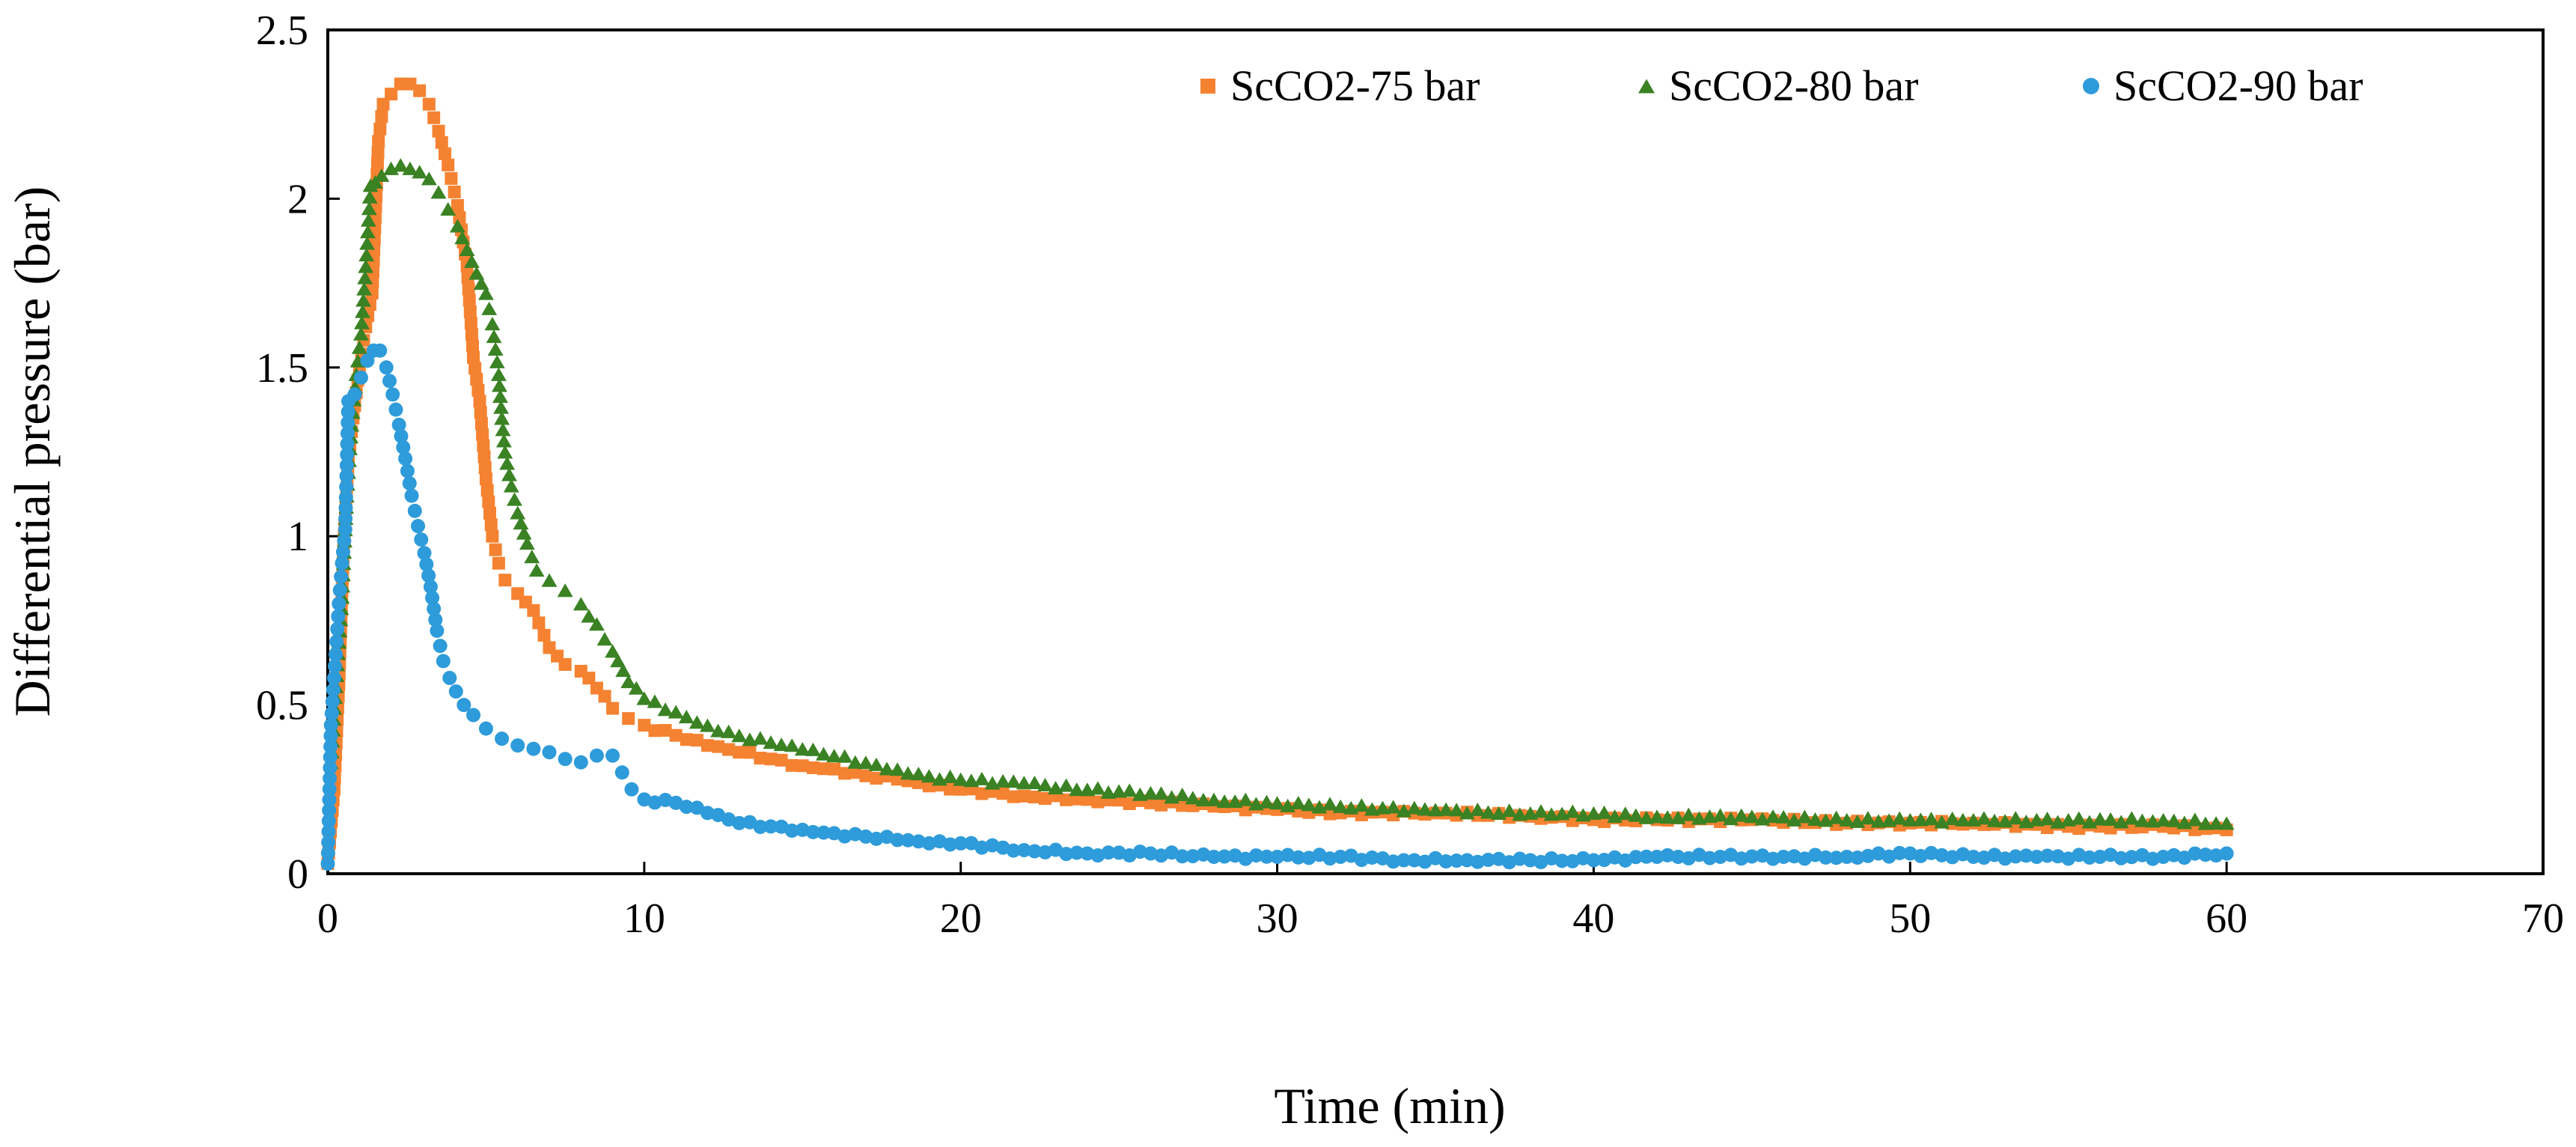  What do you see at coordinates (282, 31) in the screenshot?
I see `y-tick-label: 2.5` at bounding box center [282, 31].